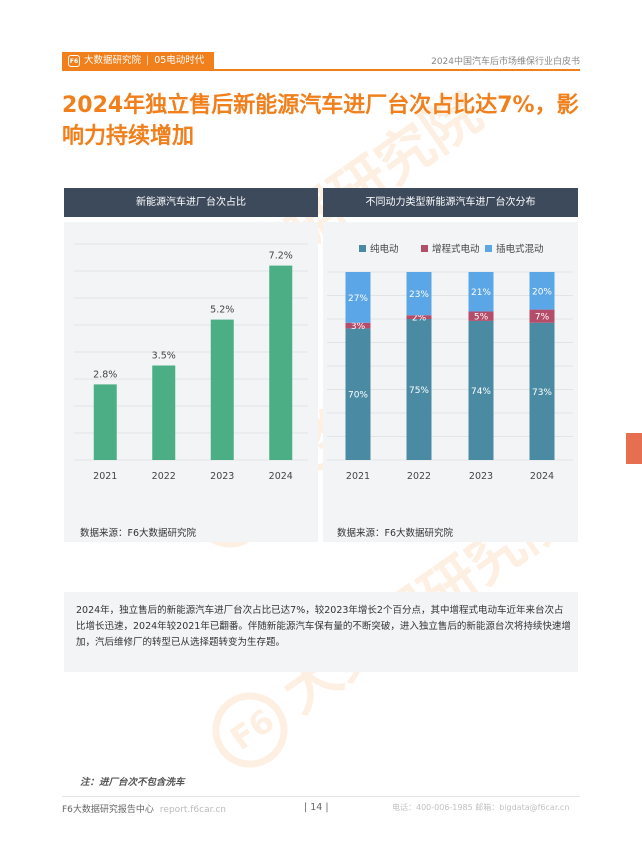 This screenshot has height=866, width=642. What do you see at coordinates (505, 62) in the screenshot?
I see `report-title: 2024中国汽车后市场维保行业白皮书` at bounding box center [505, 62].